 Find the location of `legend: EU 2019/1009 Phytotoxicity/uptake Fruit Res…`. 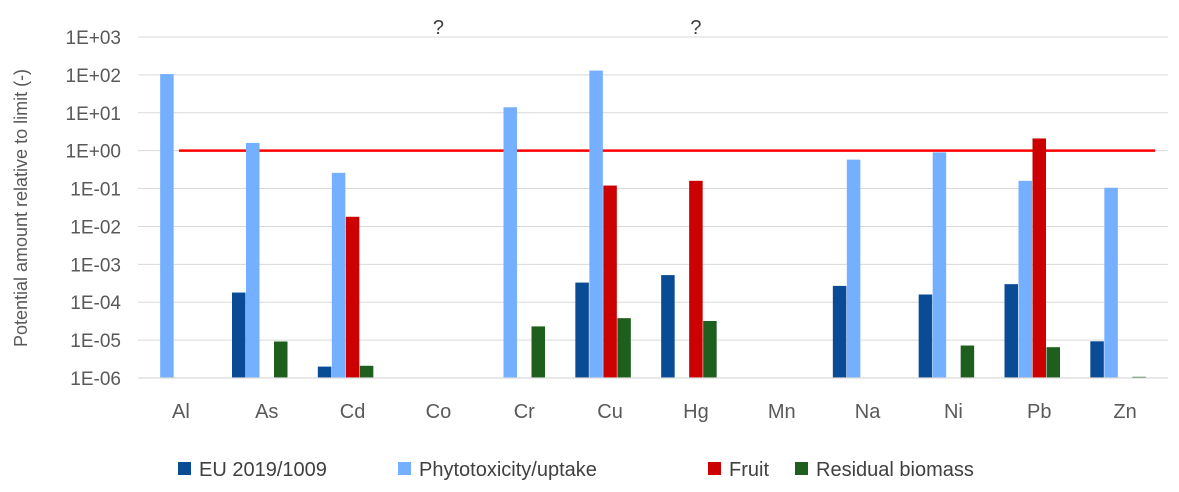

legend: EU 2019/1009 Phytotoxicity/uptake Fruit Res… is located at coordinates (576, 470).